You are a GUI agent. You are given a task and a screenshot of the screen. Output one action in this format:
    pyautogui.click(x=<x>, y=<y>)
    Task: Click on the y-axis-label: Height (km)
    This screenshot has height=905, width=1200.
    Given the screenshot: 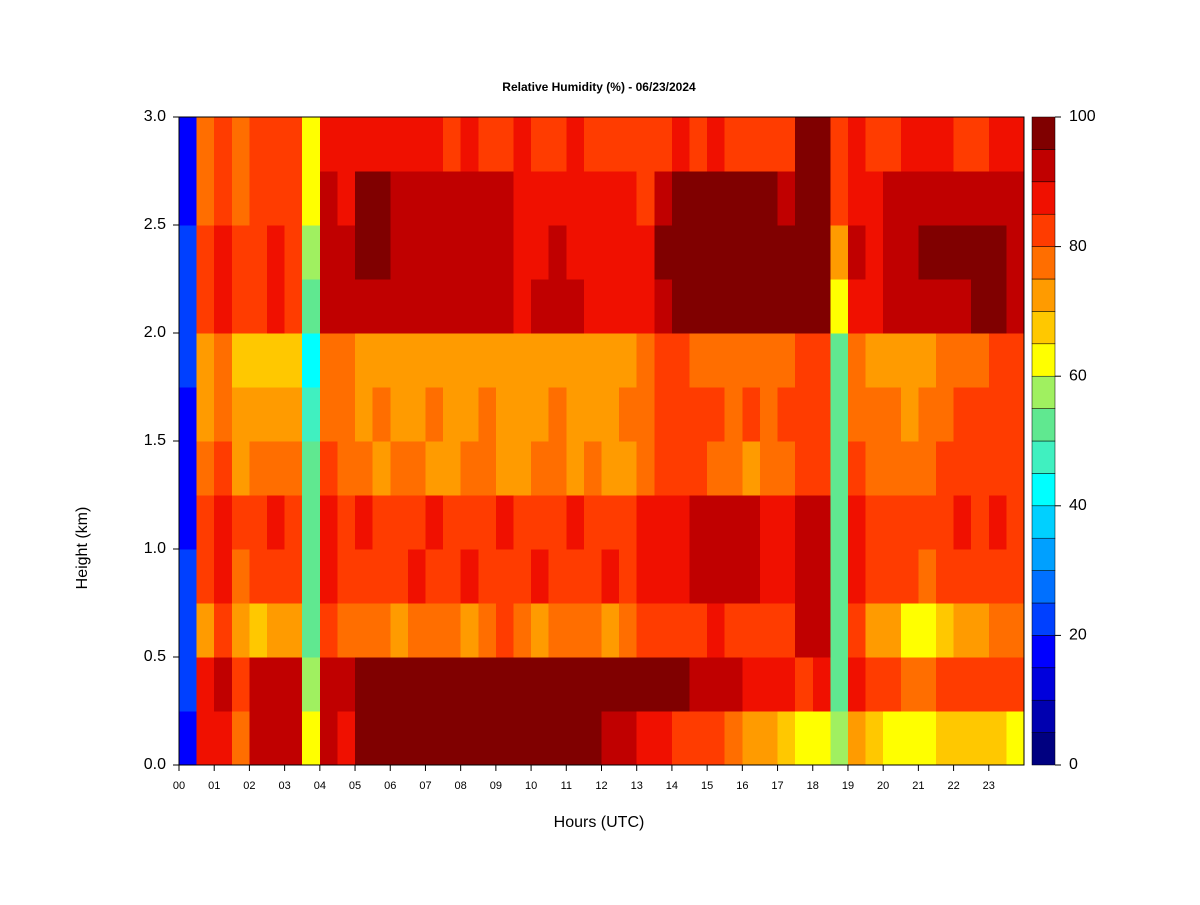 What is the action you would take?
    pyautogui.click(x=82, y=548)
    